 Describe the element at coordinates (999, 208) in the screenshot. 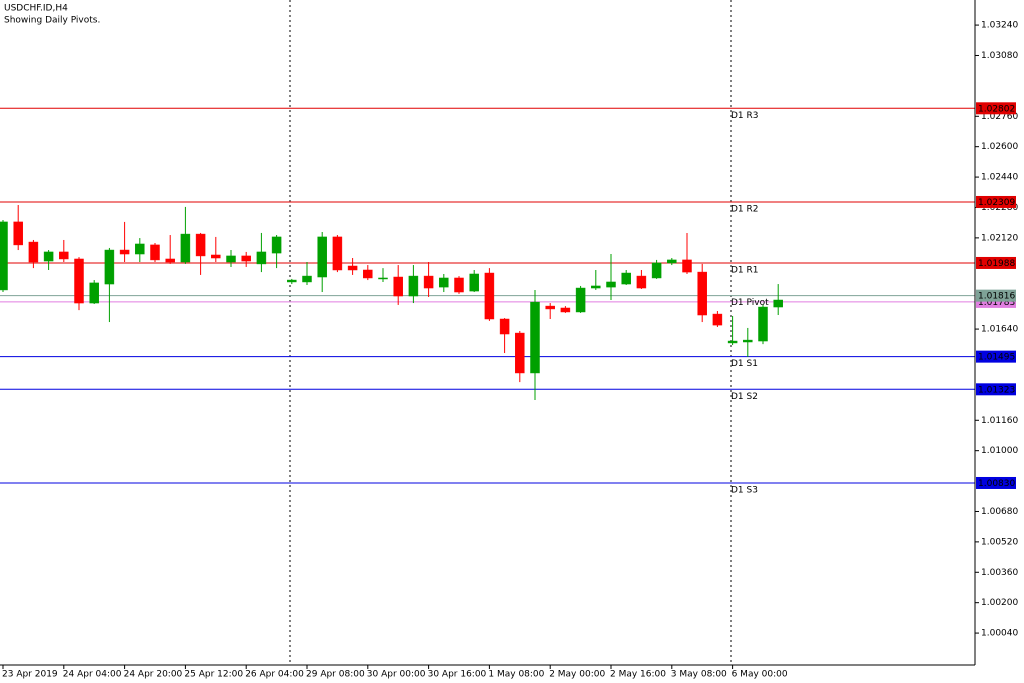

I see `y-tick-label: 1.02280` at that location.